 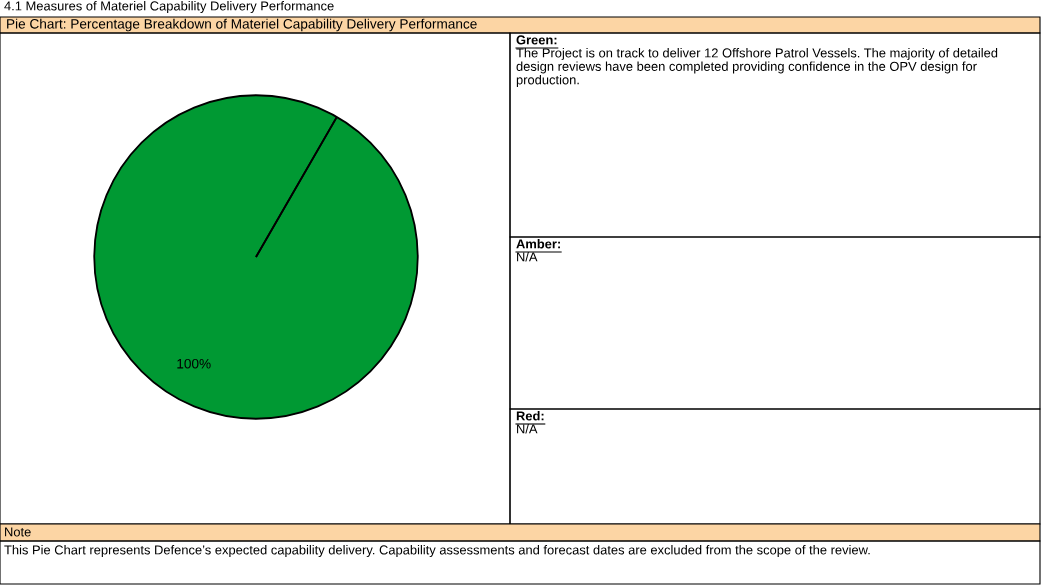 What do you see at coordinates (169, 7) in the screenshot?
I see `chart-title: 4.1 Measures of Materiel Capability Delivery Performance` at bounding box center [169, 7].